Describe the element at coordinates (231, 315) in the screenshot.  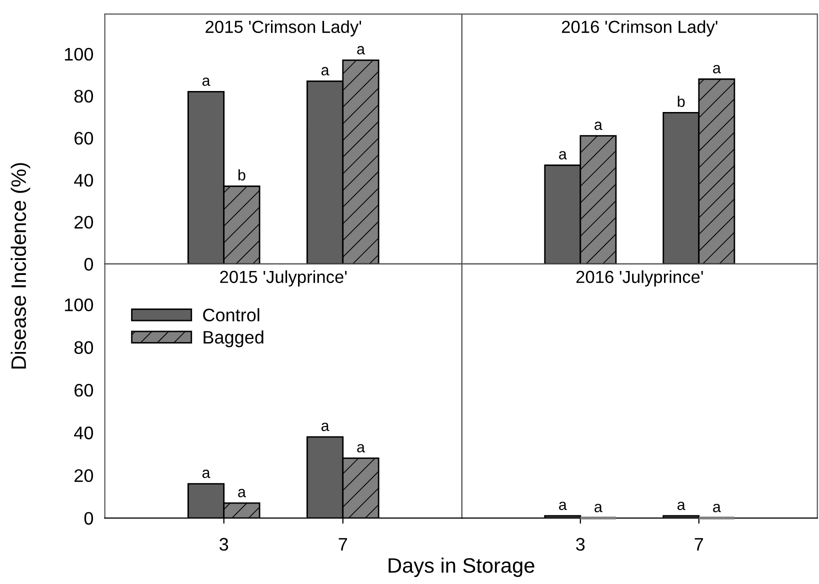
I see `legend-label: Control` at that location.